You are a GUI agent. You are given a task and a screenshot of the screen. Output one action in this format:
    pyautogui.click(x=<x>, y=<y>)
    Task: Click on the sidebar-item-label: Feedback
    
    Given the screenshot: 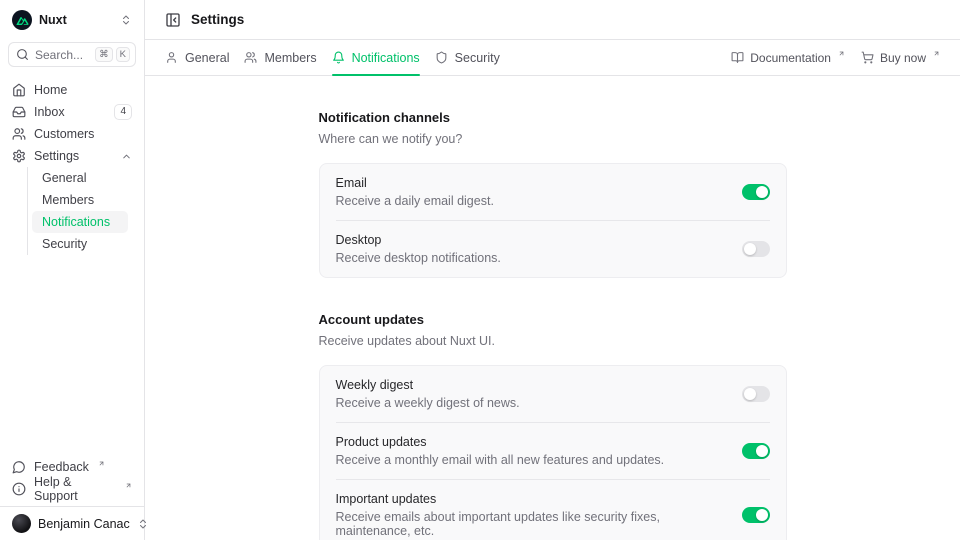 What is the action you would take?
    pyautogui.click(x=61, y=467)
    